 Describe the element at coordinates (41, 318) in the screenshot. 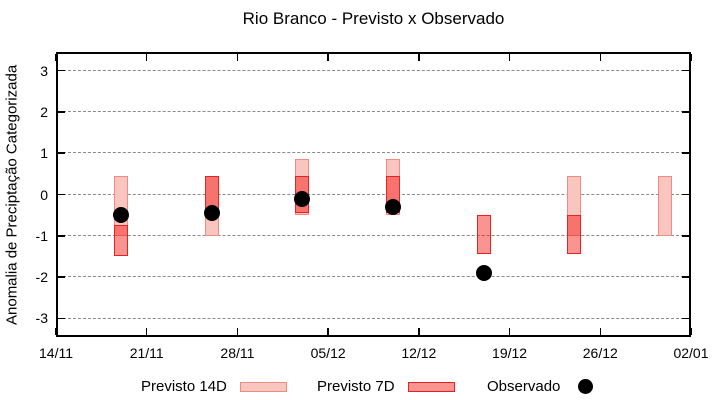

I see `y-tick-label: -3` at that location.